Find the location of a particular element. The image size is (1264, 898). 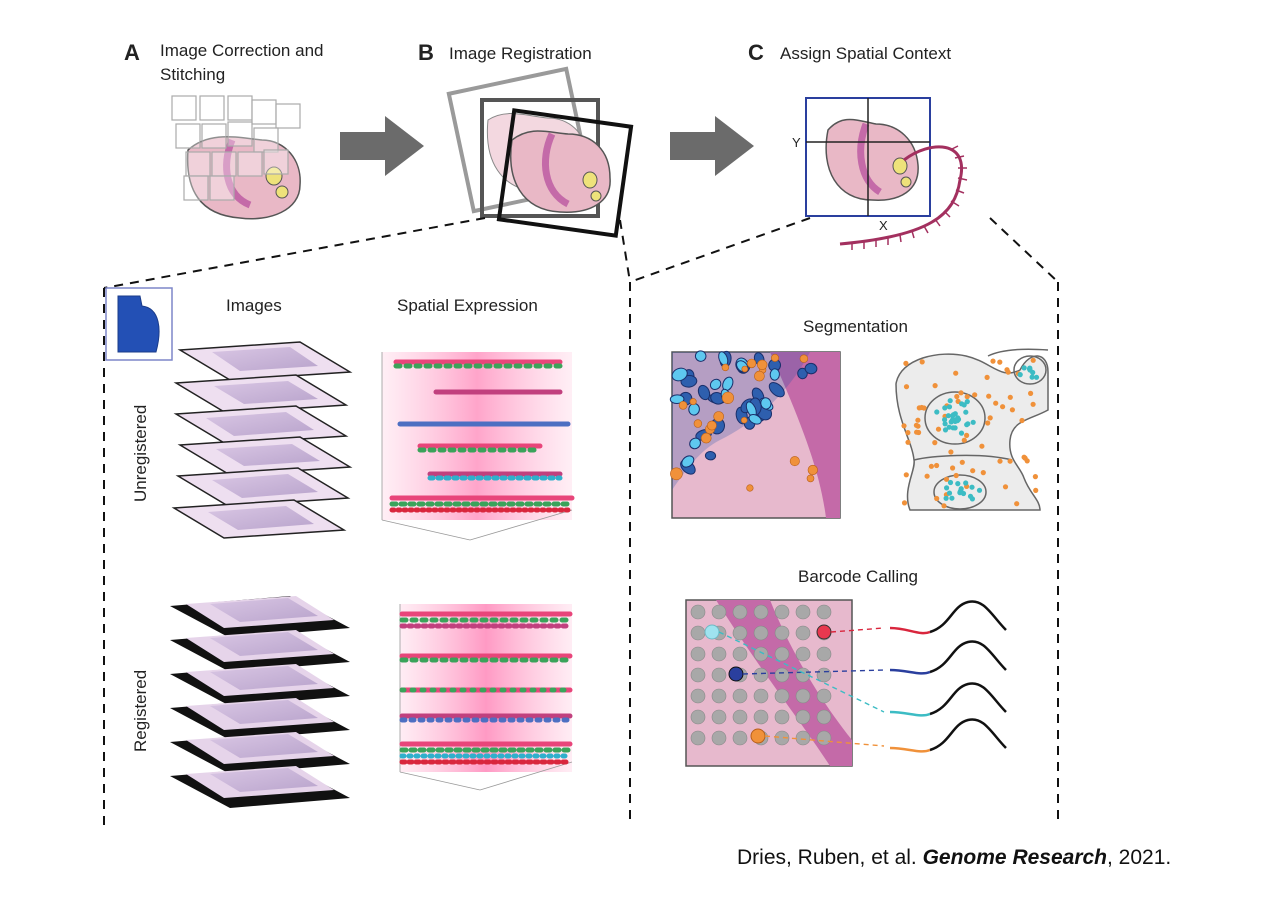

panel-a-letter: A is located at coordinates (132, 52).